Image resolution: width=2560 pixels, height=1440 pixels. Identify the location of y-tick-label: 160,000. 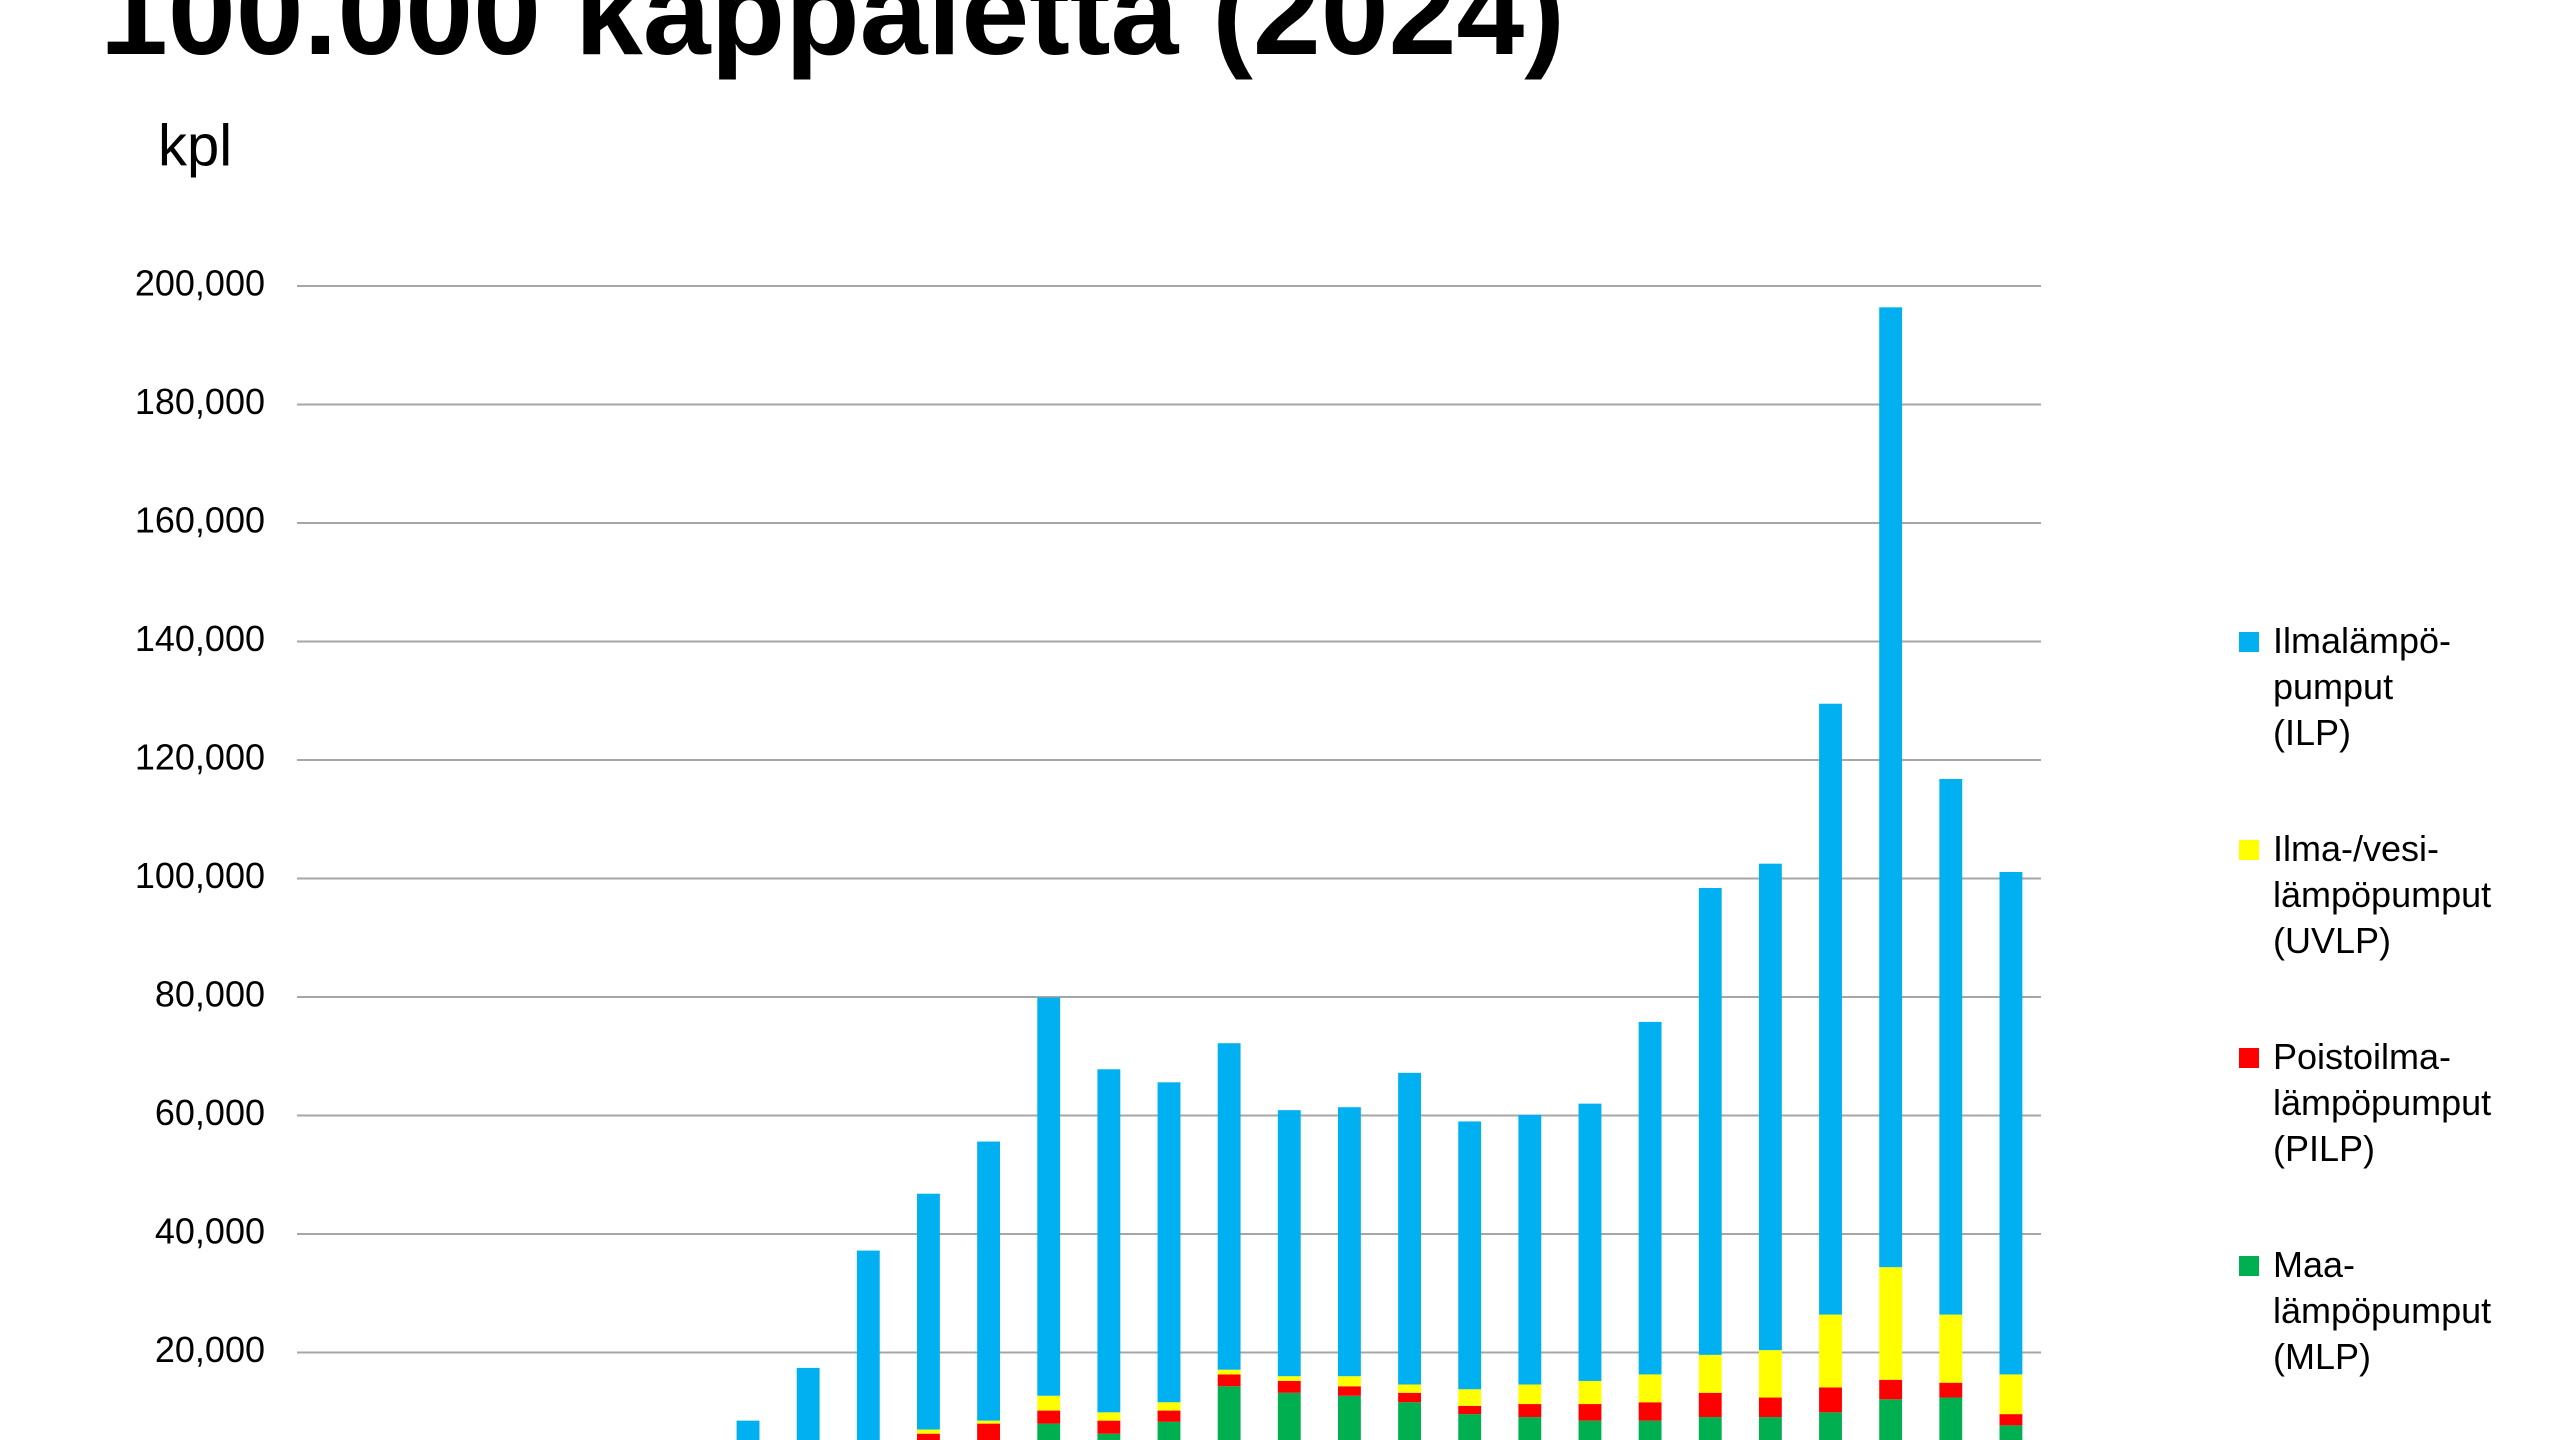
(200, 520).